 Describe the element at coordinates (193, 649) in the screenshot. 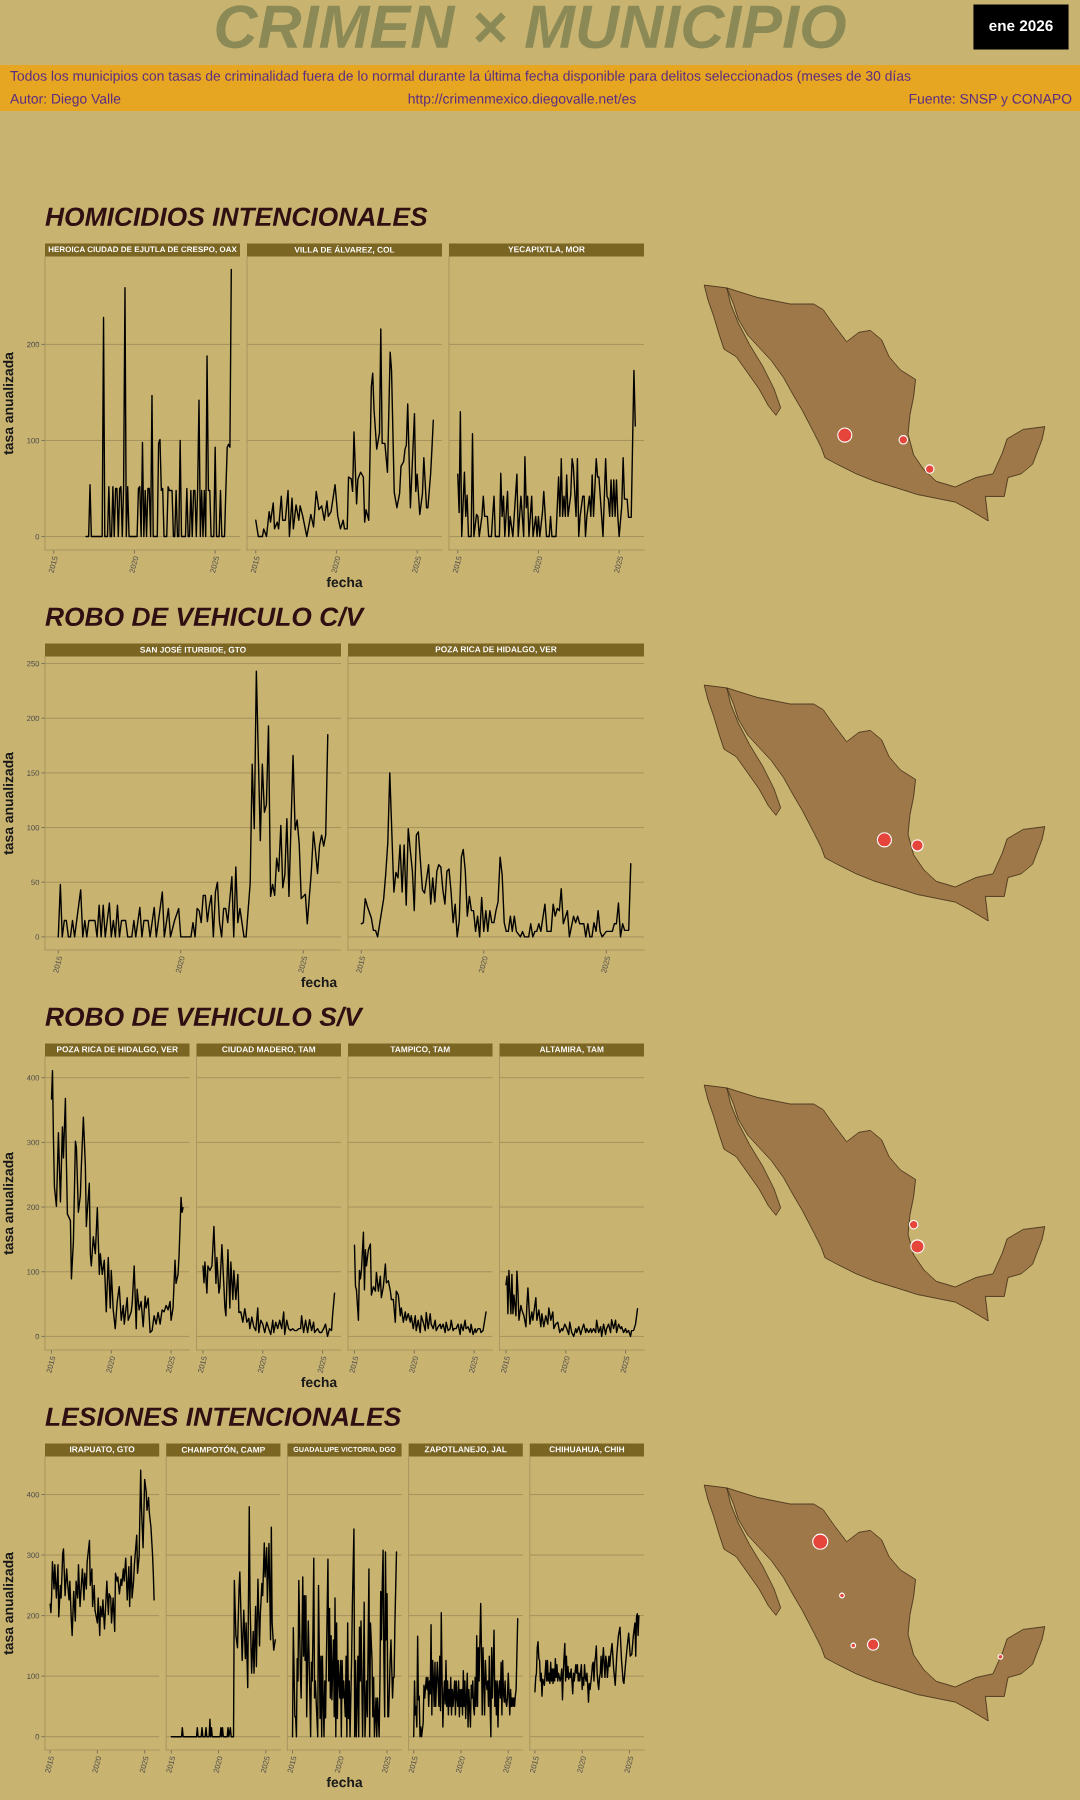

I see `chart-subtitle: SAN JOSÉ ITURBIDE, GTO` at that location.